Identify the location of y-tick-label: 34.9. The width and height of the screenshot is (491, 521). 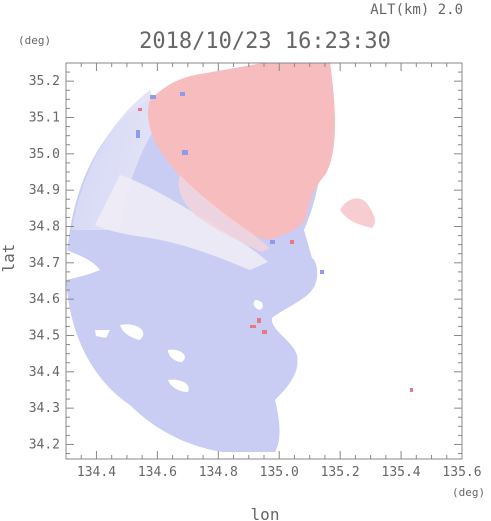
(44, 190).